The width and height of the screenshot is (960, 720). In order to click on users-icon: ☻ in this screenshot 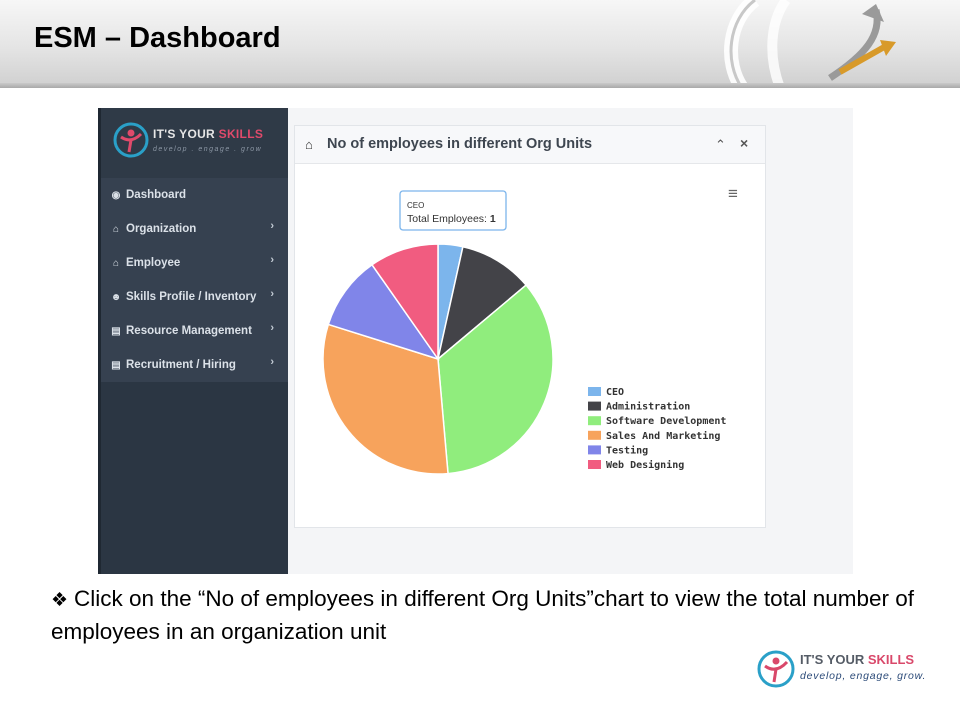, I will do `click(116, 297)`.